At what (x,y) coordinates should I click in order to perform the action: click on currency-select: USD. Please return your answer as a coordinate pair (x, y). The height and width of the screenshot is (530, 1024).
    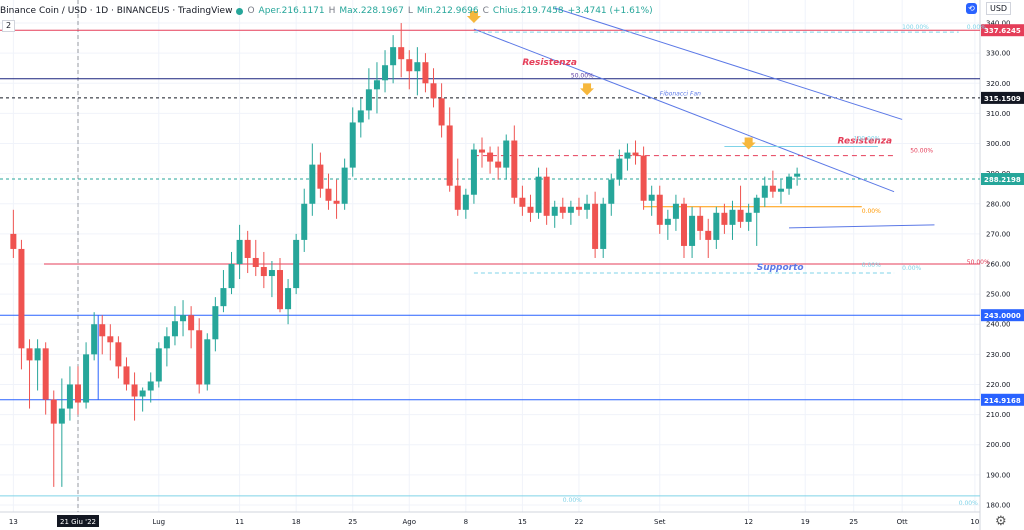
    Looking at the image, I should click on (999, 8).